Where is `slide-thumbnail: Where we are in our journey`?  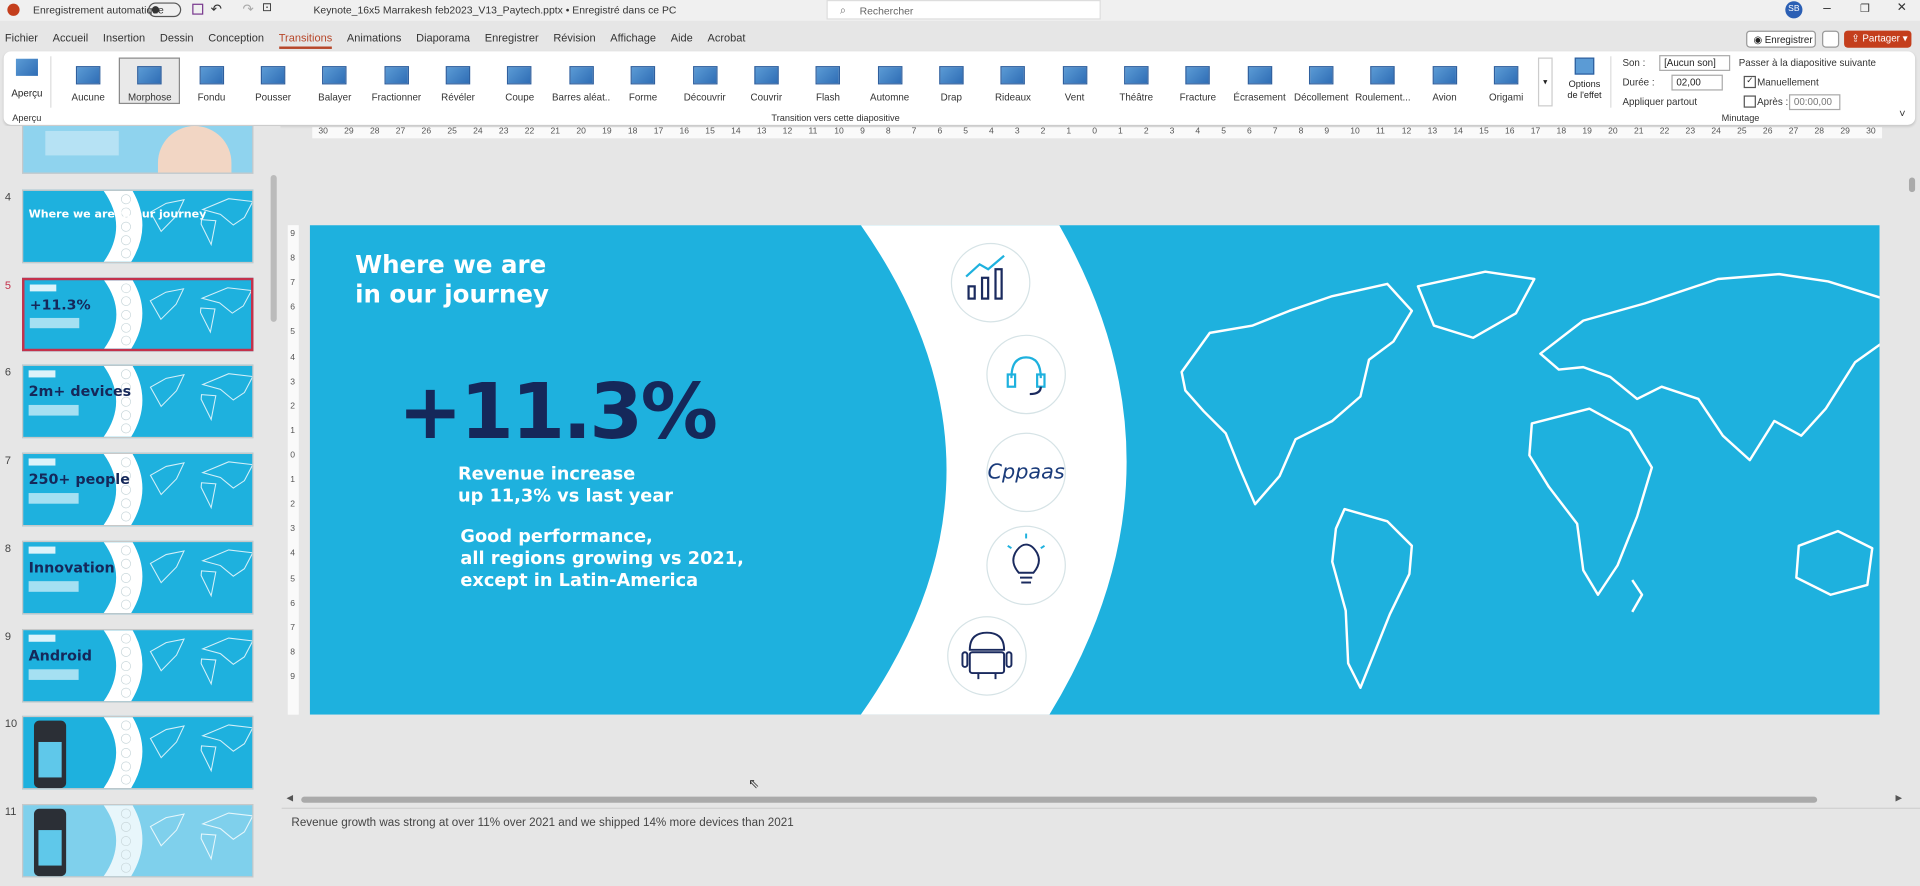 slide-thumbnail: Where we are in our journey is located at coordinates (138, 226).